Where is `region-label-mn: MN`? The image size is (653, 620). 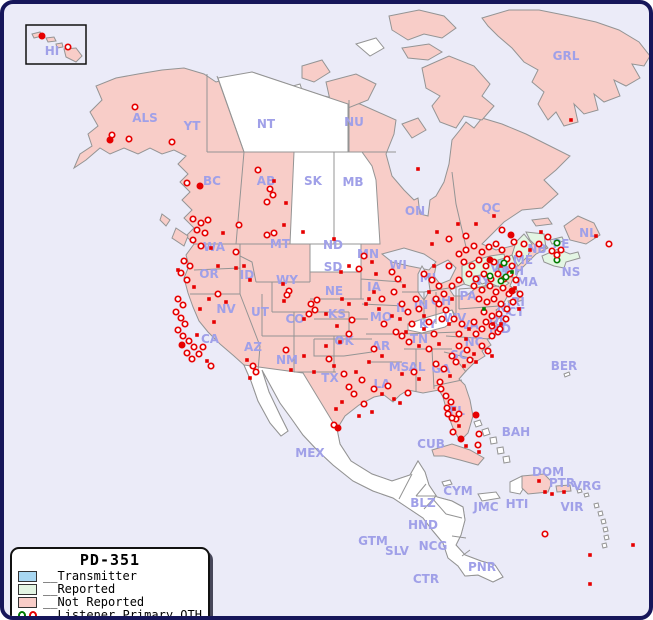
region-label-mn: MN is located at coordinates (368, 254).